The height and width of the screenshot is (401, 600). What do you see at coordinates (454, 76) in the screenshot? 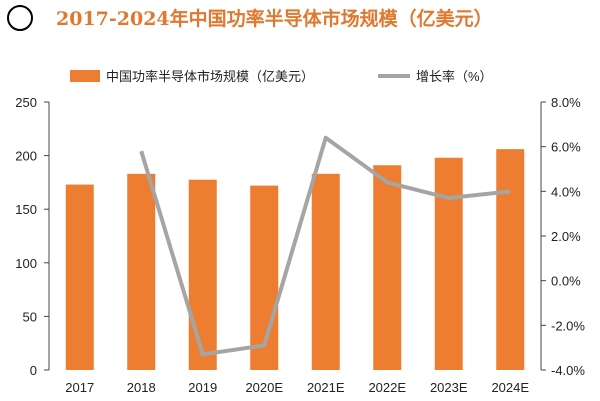
I see `legend-label-line: 增长率（%）` at bounding box center [454, 76].